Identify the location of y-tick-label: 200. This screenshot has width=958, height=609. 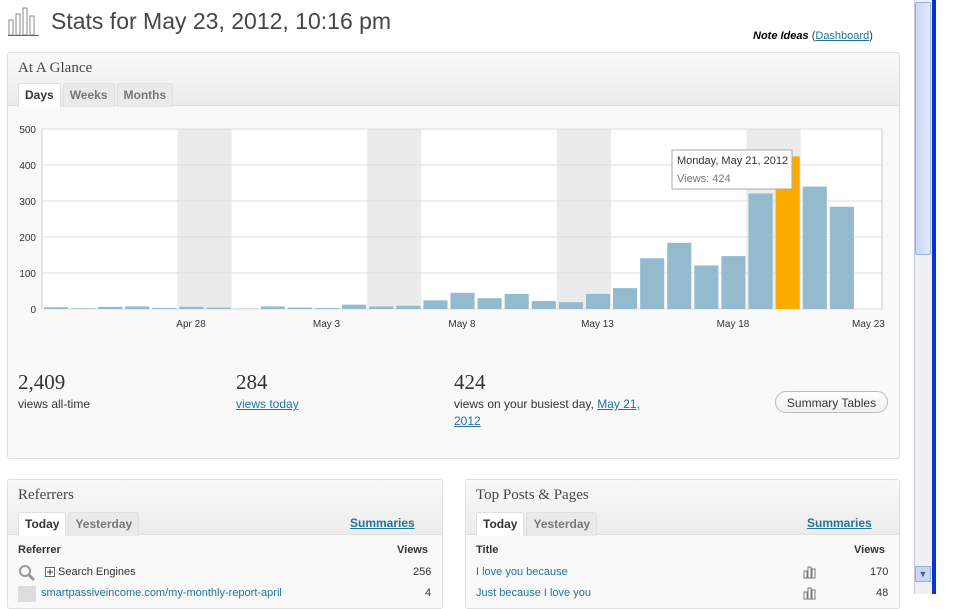
(27, 238).